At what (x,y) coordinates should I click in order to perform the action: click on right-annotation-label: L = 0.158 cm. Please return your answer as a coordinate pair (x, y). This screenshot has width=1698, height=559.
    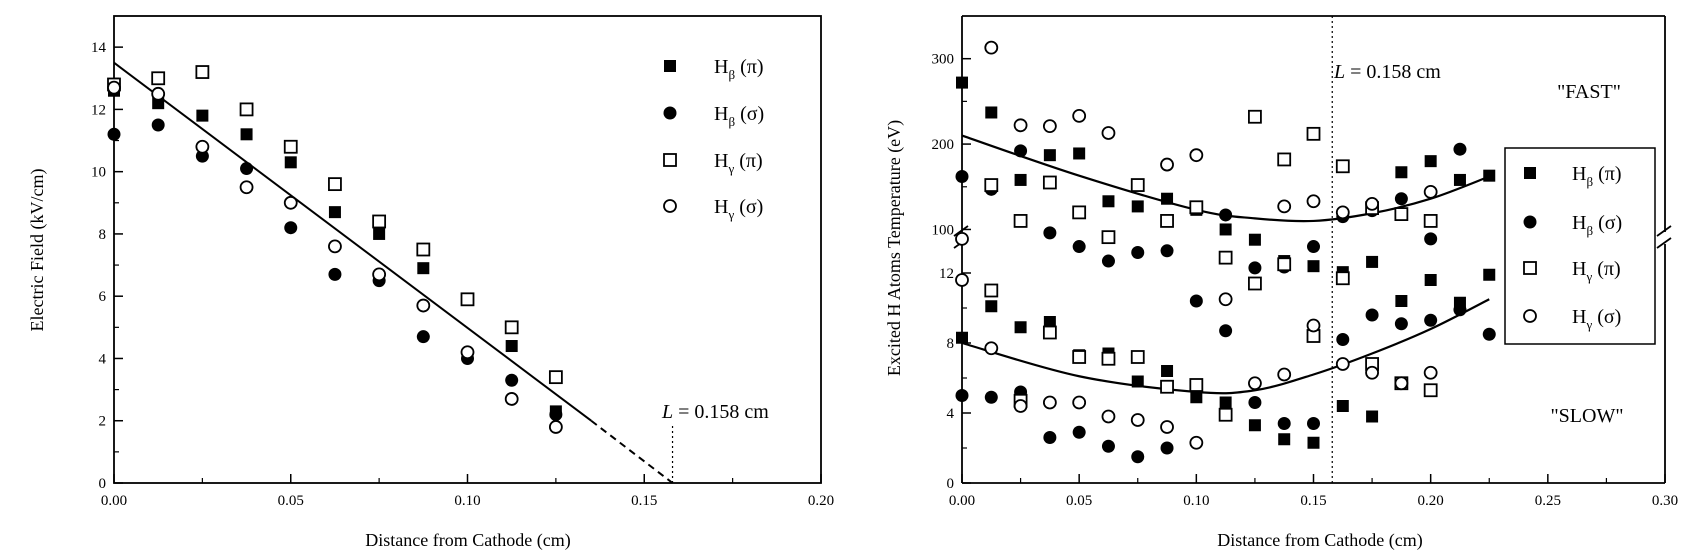
    Looking at the image, I should click on (1387, 72).